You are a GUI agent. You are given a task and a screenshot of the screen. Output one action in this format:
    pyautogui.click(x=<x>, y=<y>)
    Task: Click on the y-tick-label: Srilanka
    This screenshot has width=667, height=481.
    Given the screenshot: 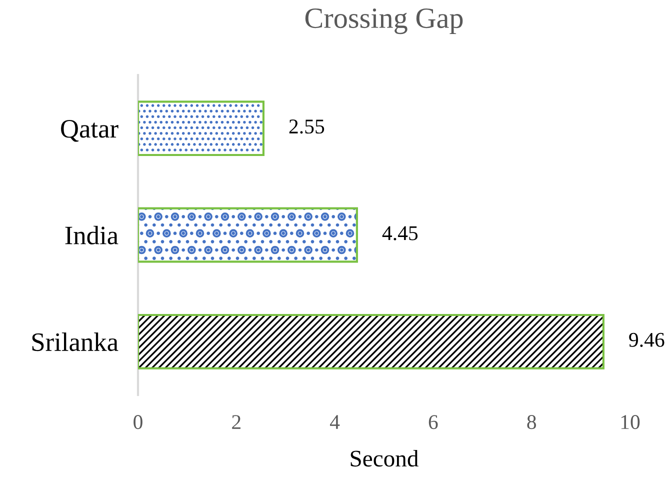 What is the action you would take?
    pyautogui.click(x=75, y=342)
    